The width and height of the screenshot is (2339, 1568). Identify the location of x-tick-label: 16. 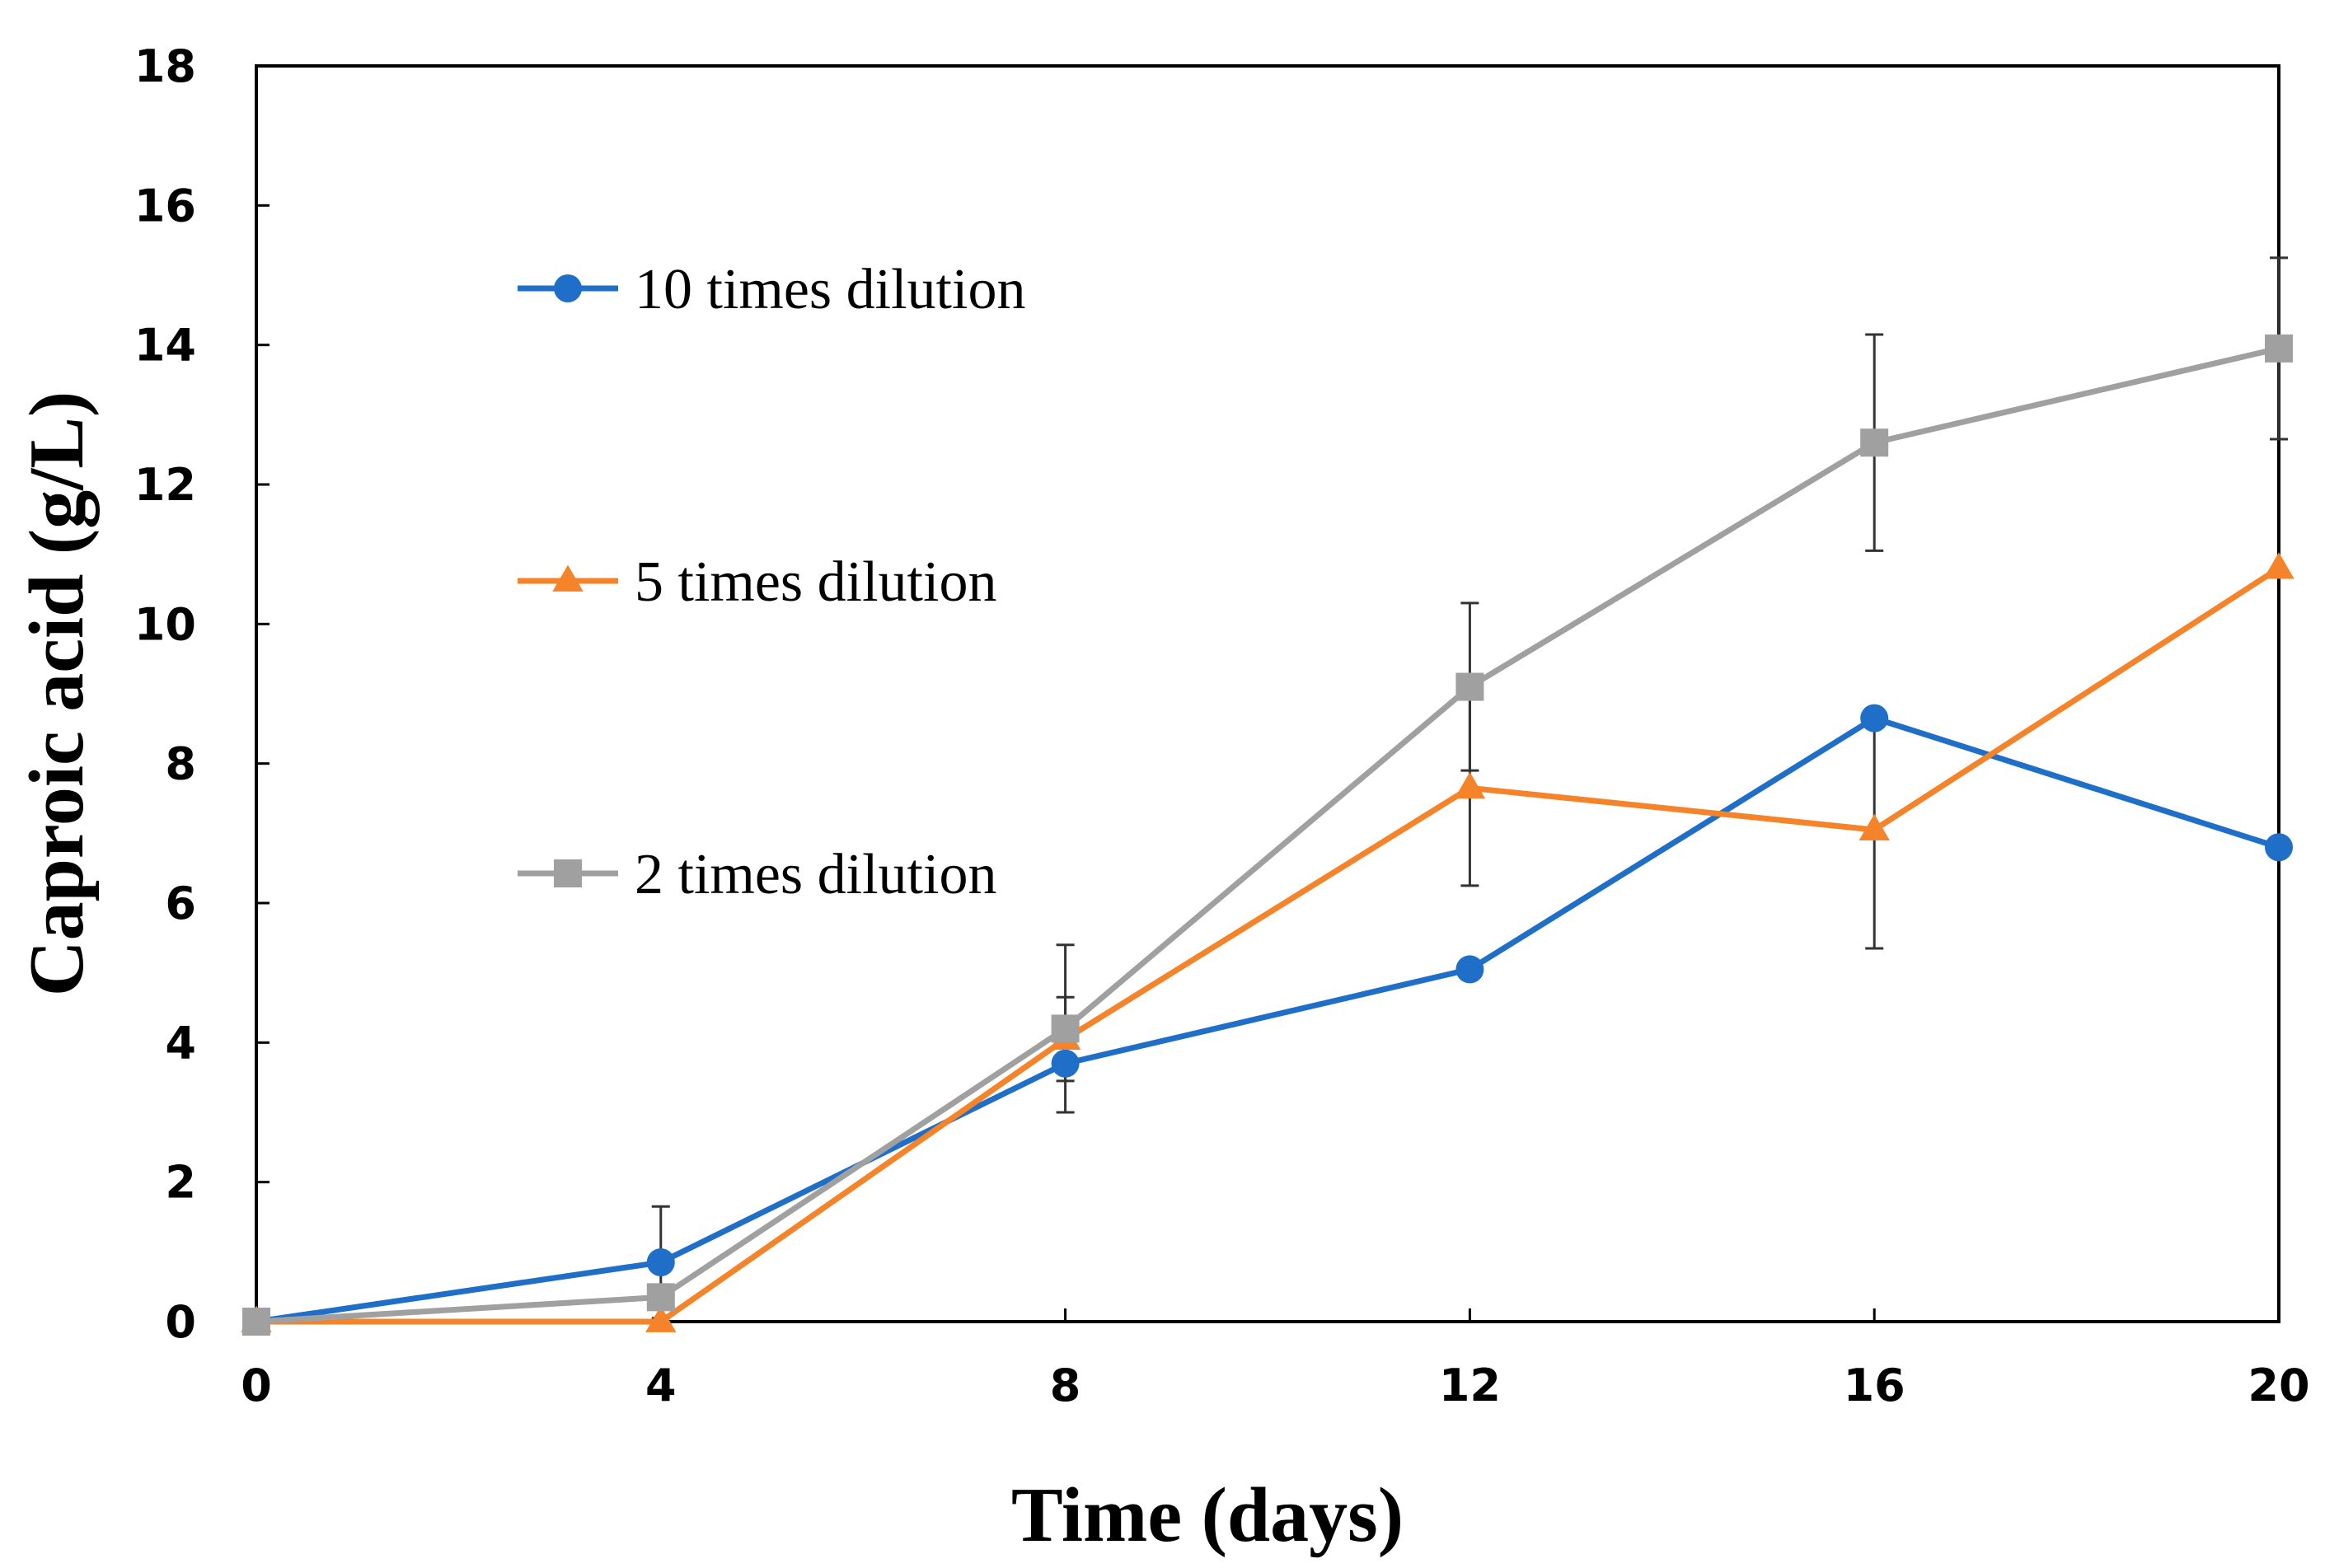
(1874, 1386).